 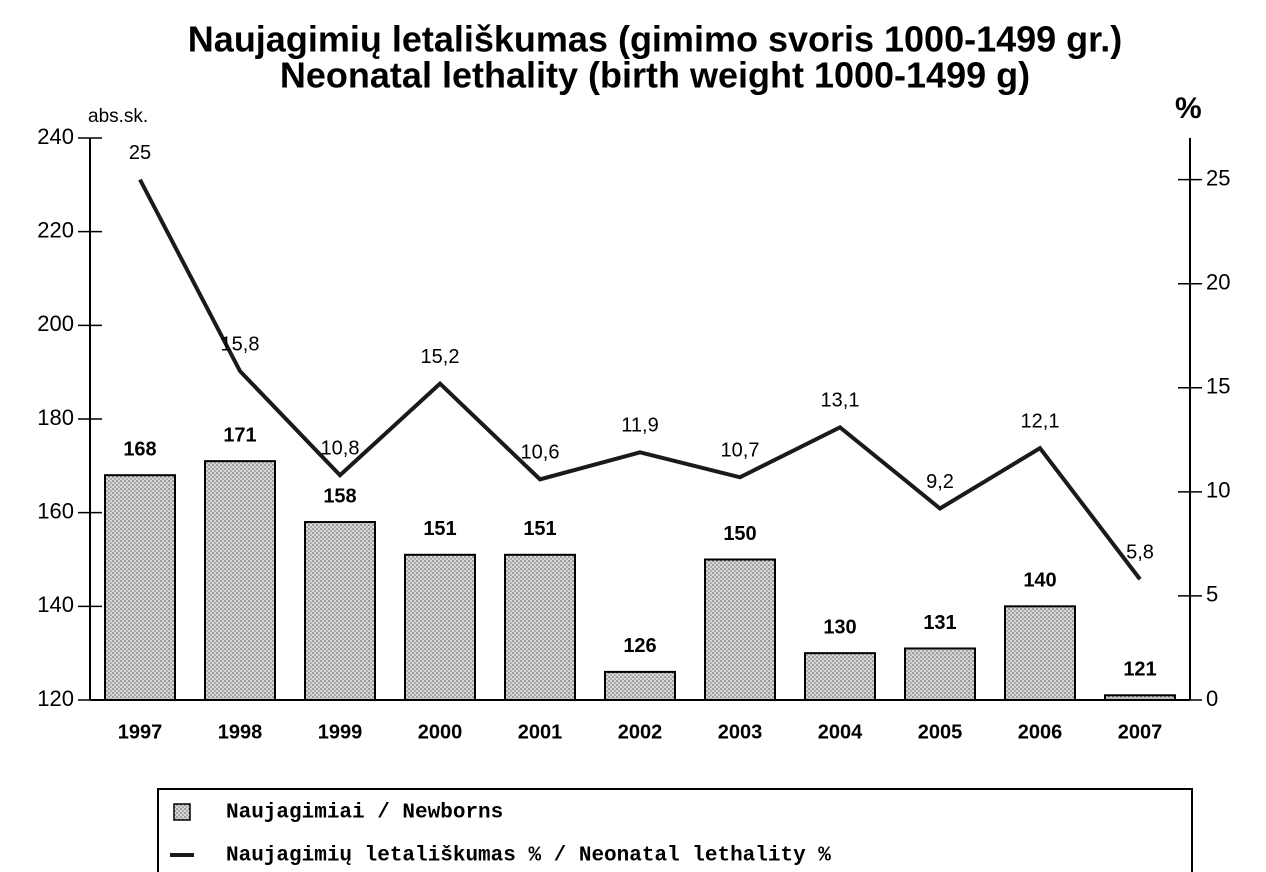 What do you see at coordinates (440, 732) in the screenshot?
I see `x-tick-label: 2000` at bounding box center [440, 732].